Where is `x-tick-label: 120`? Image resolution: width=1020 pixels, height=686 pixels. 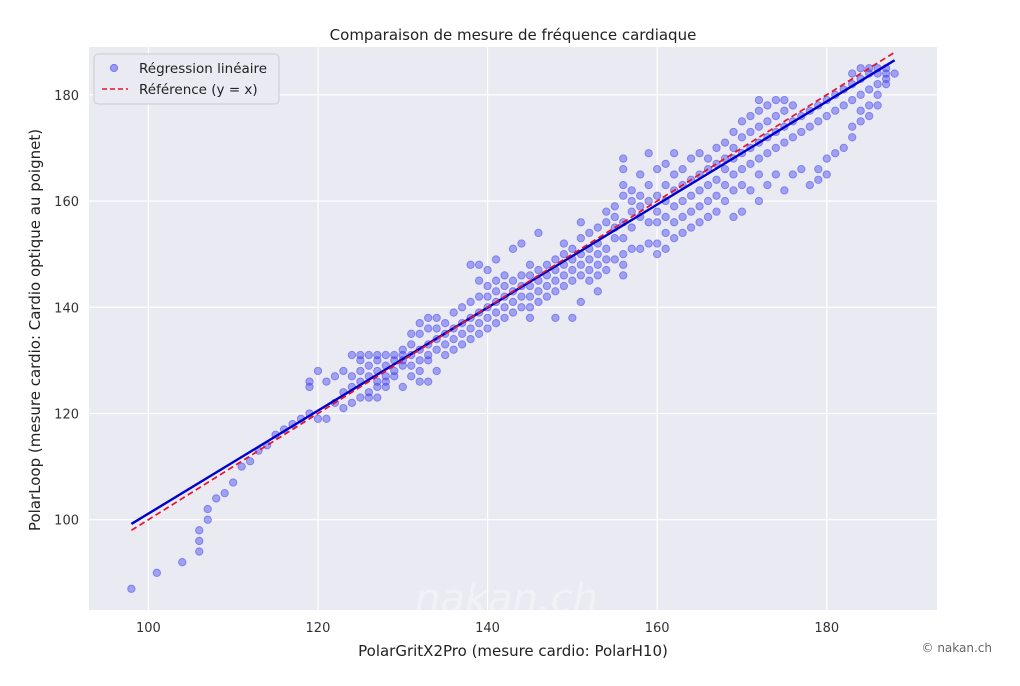 x-tick-label: 120 is located at coordinates (318, 628).